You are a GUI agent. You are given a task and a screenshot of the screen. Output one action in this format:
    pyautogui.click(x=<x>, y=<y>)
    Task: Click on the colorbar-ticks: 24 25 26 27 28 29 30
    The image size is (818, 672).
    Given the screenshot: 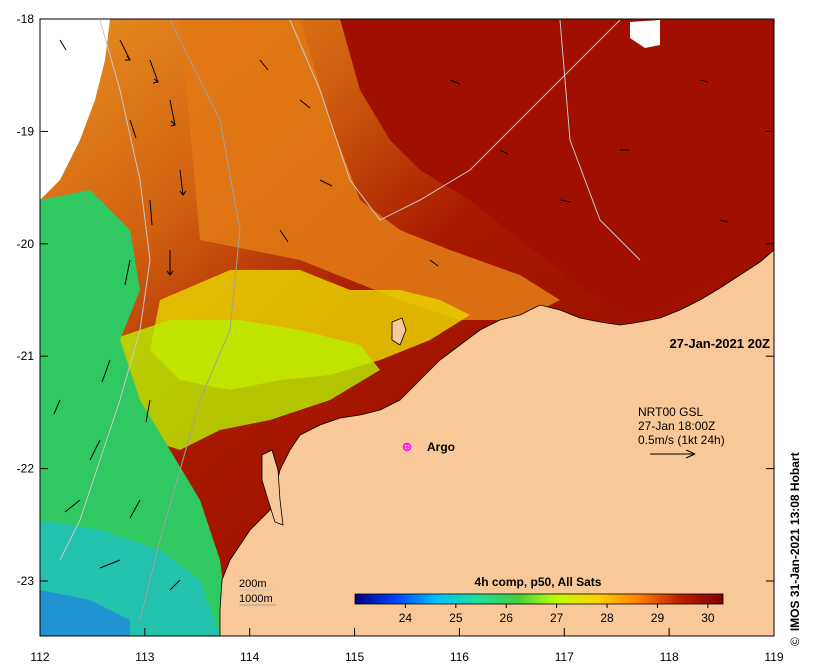 What is the action you would take?
    pyautogui.click(x=557, y=614)
    